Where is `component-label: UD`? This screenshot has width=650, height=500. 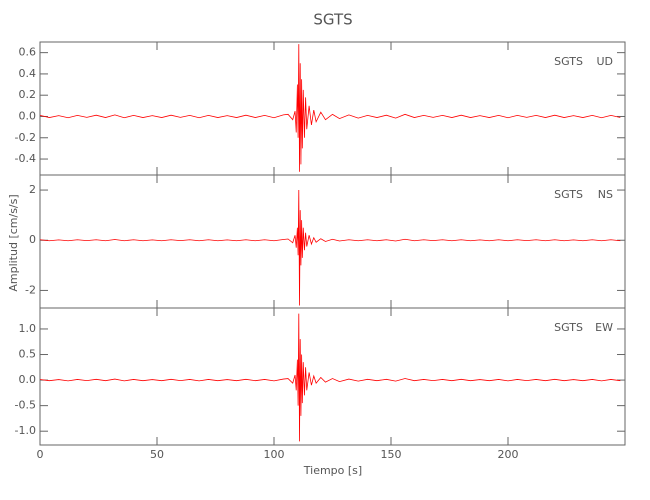 component-label: UD is located at coordinates (604, 61).